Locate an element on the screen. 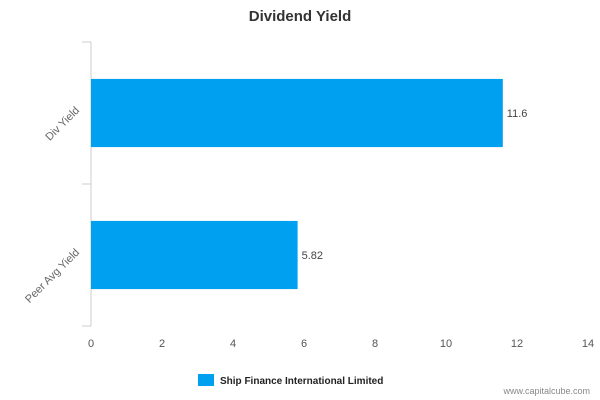  x-tick-label: 8 is located at coordinates (375, 344).